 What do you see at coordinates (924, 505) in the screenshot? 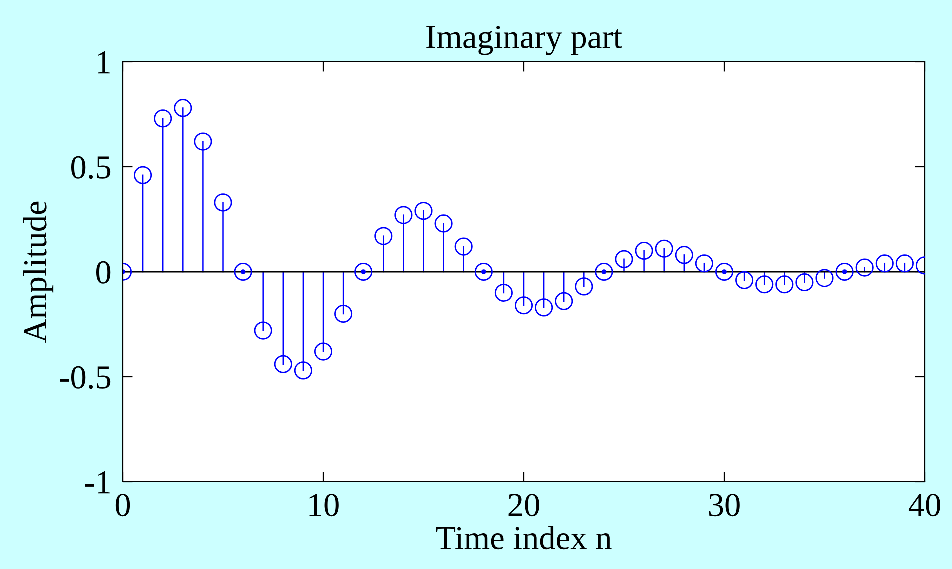
I see `x-tick-label: 40` at bounding box center [924, 505].